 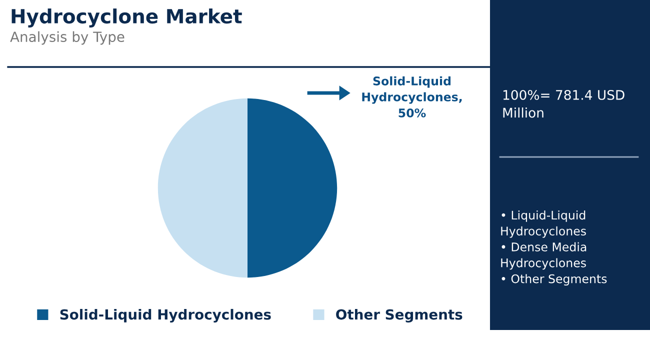 I want to click on chart-title: Hydrocyclone Market, so click(x=127, y=18).